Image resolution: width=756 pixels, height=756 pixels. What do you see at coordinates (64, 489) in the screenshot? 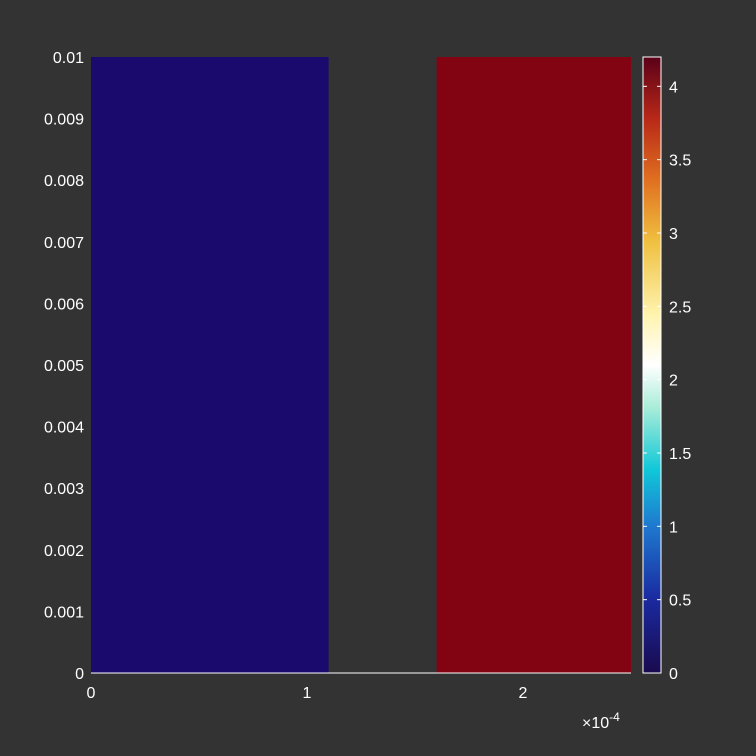
I see `y-tick-label: 0.003` at bounding box center [64, 489].